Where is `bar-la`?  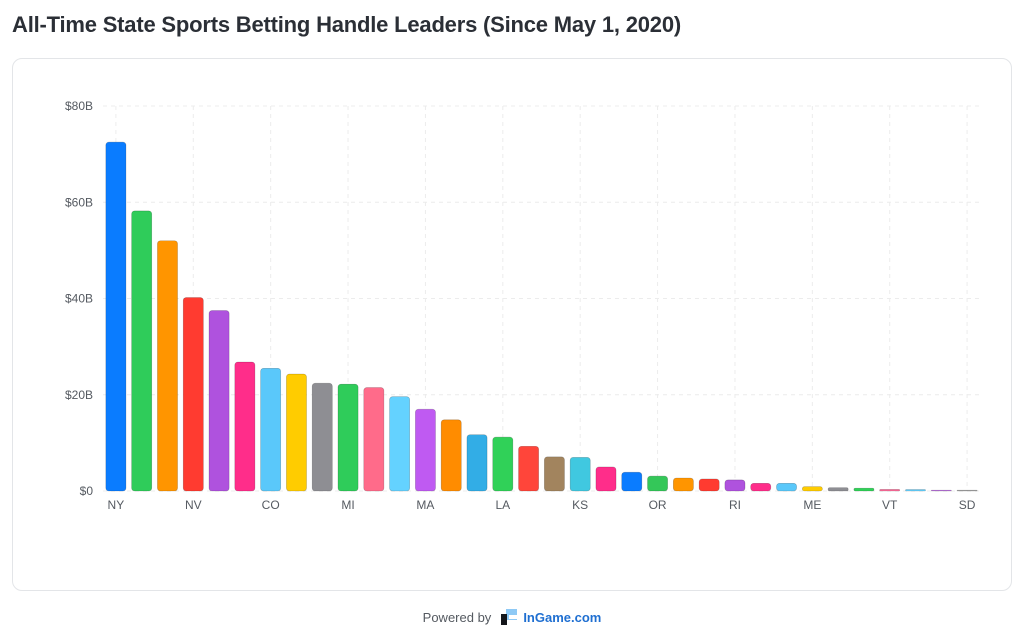
bar-la is located at coordinates (503, 464).